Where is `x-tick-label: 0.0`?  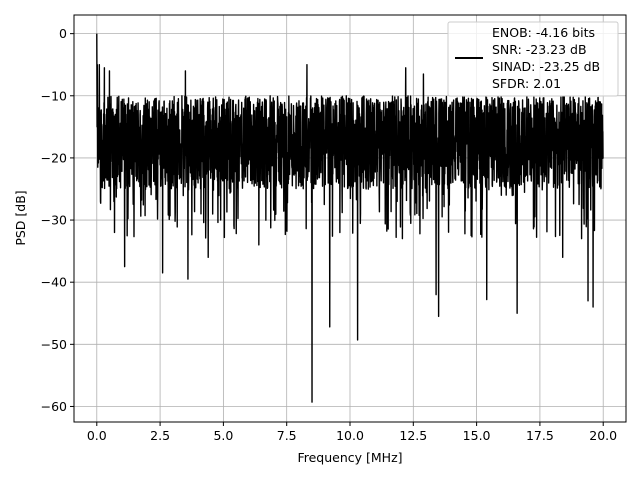 x-tick-label: 0.0 is located at coordinates (97, 435).